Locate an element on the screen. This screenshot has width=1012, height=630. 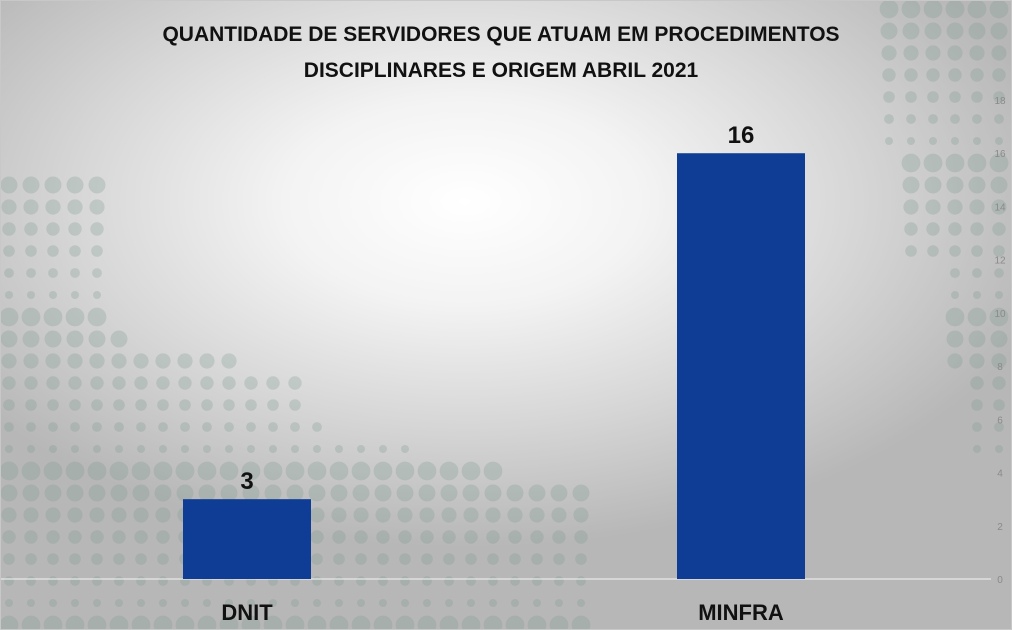
y-tick-label-0: 0 is located at coordinates (1000, 580).